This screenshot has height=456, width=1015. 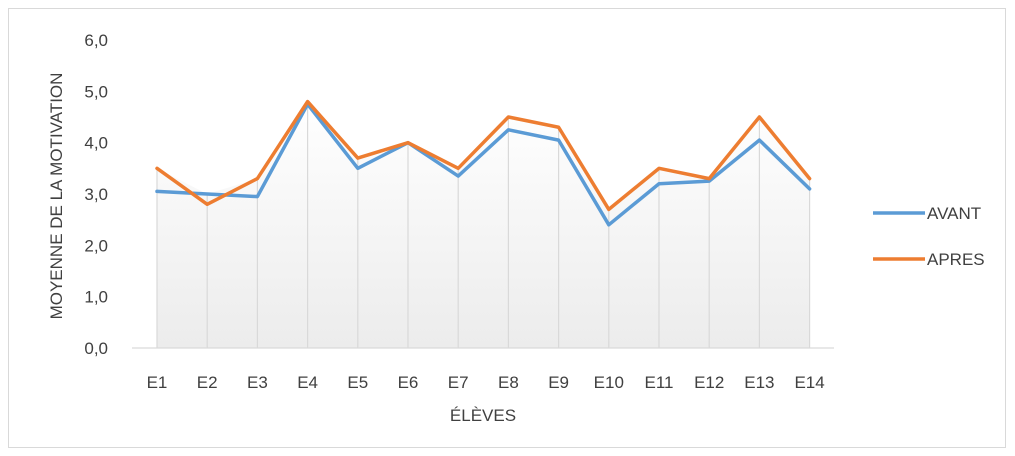 I want to click on y-tick-label: 2,0, so click(x=96, y=245).